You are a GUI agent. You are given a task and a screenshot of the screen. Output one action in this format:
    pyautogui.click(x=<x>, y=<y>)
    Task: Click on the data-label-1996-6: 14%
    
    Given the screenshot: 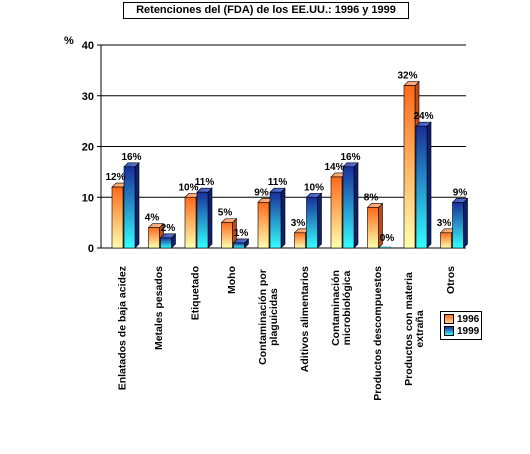 What is the action you would take?
    pyautogui.click(x=334, y=167)
    